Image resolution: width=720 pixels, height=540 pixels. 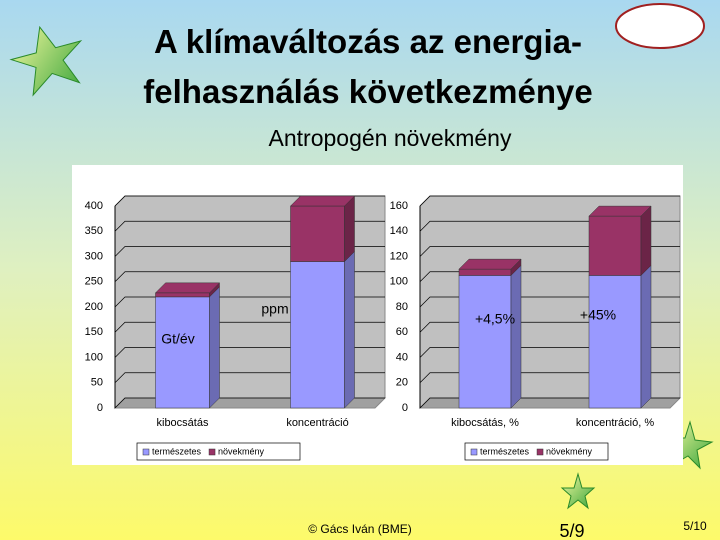 I want to click on y-tick-label: 140, so click(x=399, y=231).